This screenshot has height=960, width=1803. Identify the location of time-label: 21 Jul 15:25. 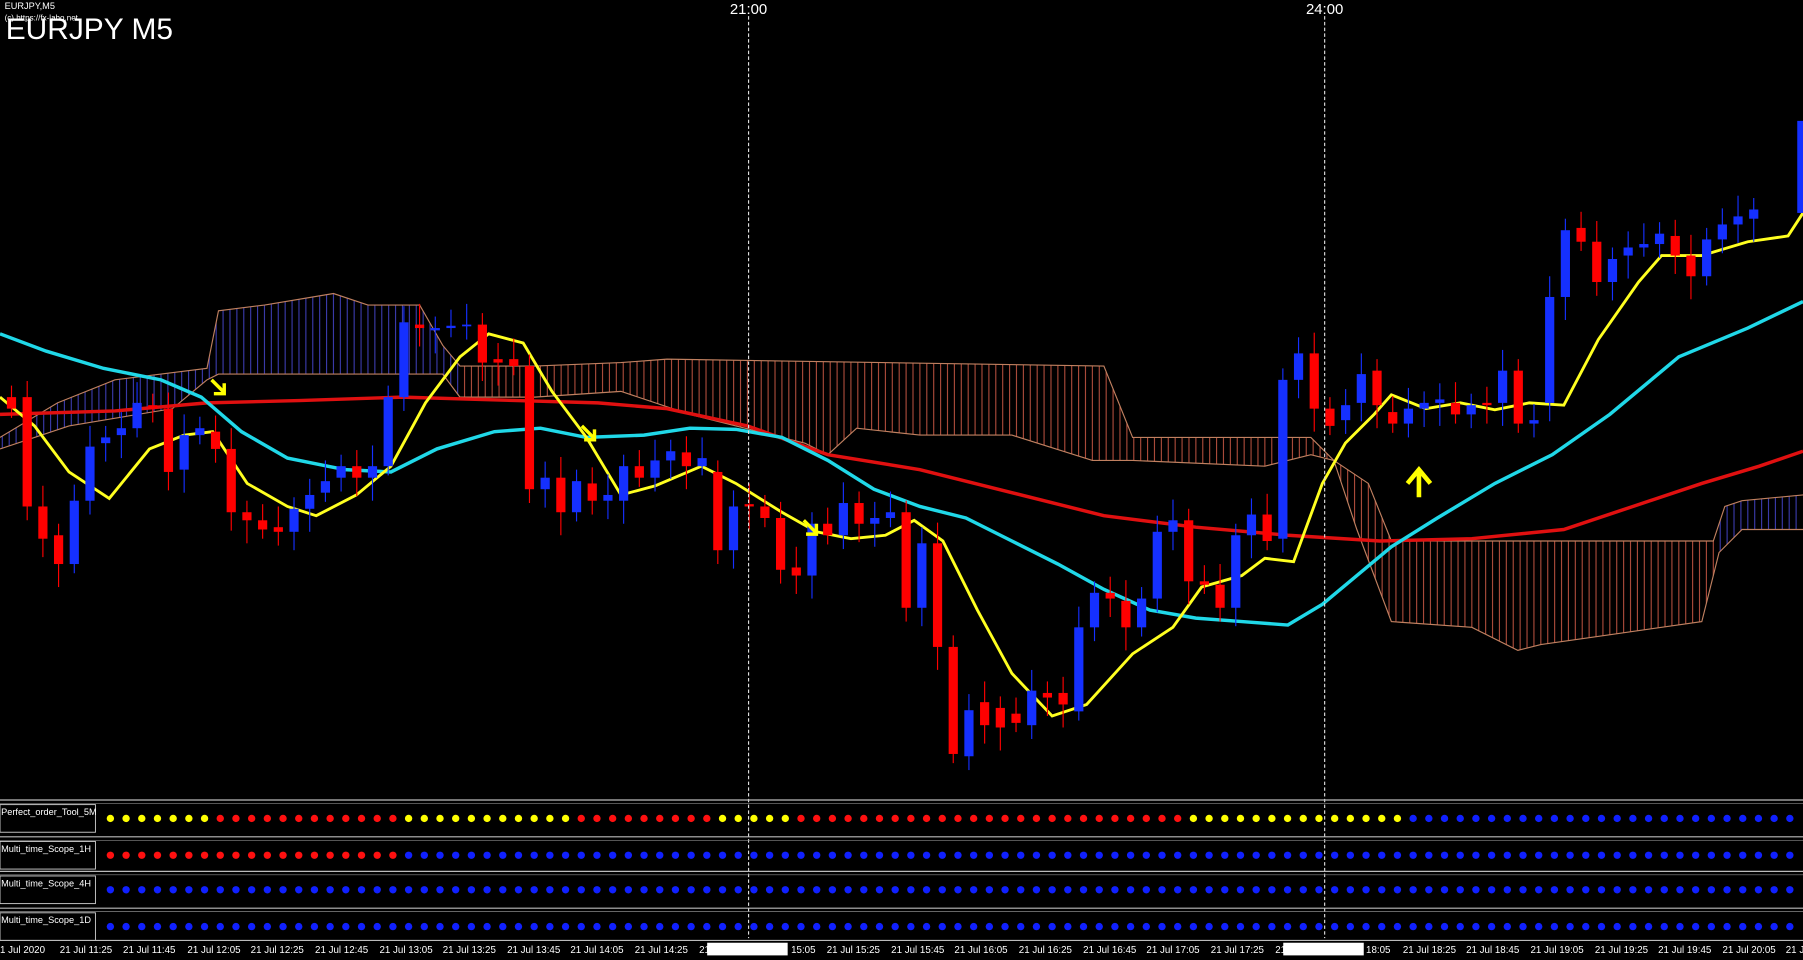
(854, 950).